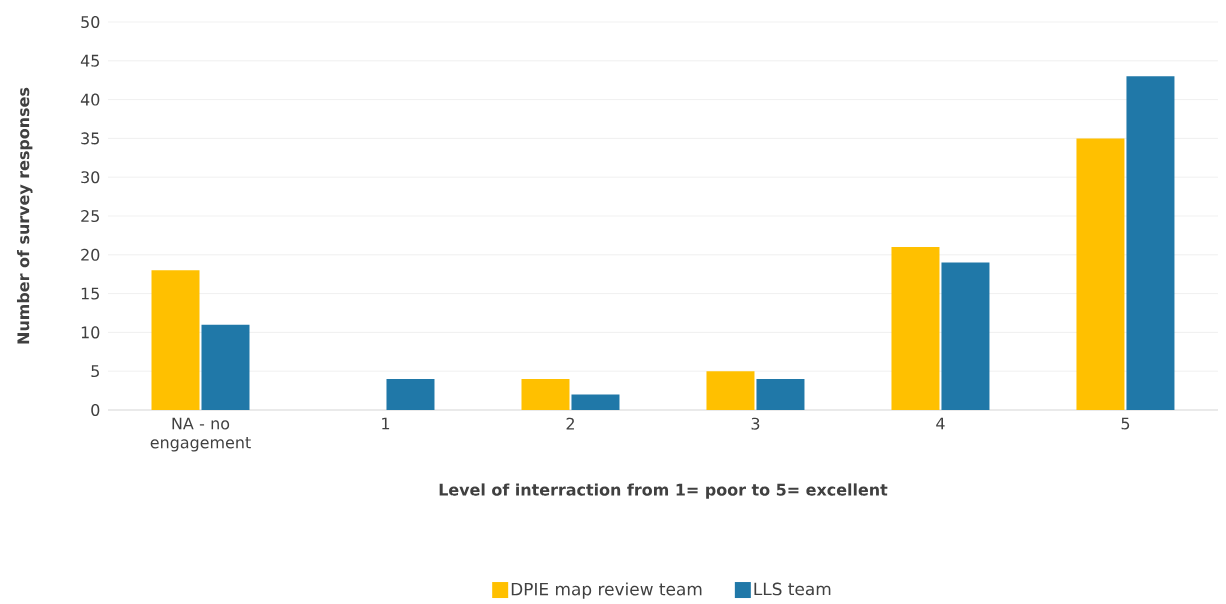 The width and height of the screenshot is (1226, 604). What do you see at coordinates (90, 254) in the screenshot?
I see `y-tick-label: 20` at bounding box center [90, 254].